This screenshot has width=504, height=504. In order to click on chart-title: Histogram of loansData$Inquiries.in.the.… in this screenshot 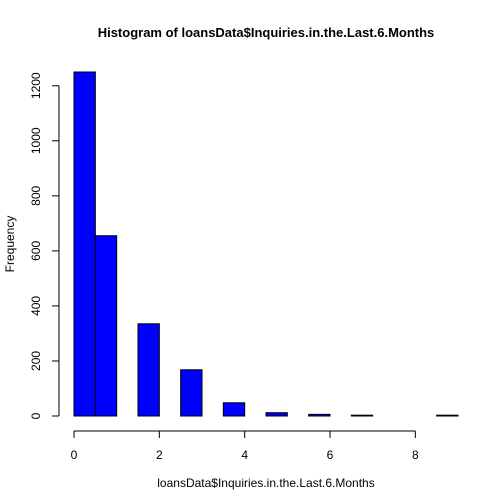, I will do `click(266, 32)`.